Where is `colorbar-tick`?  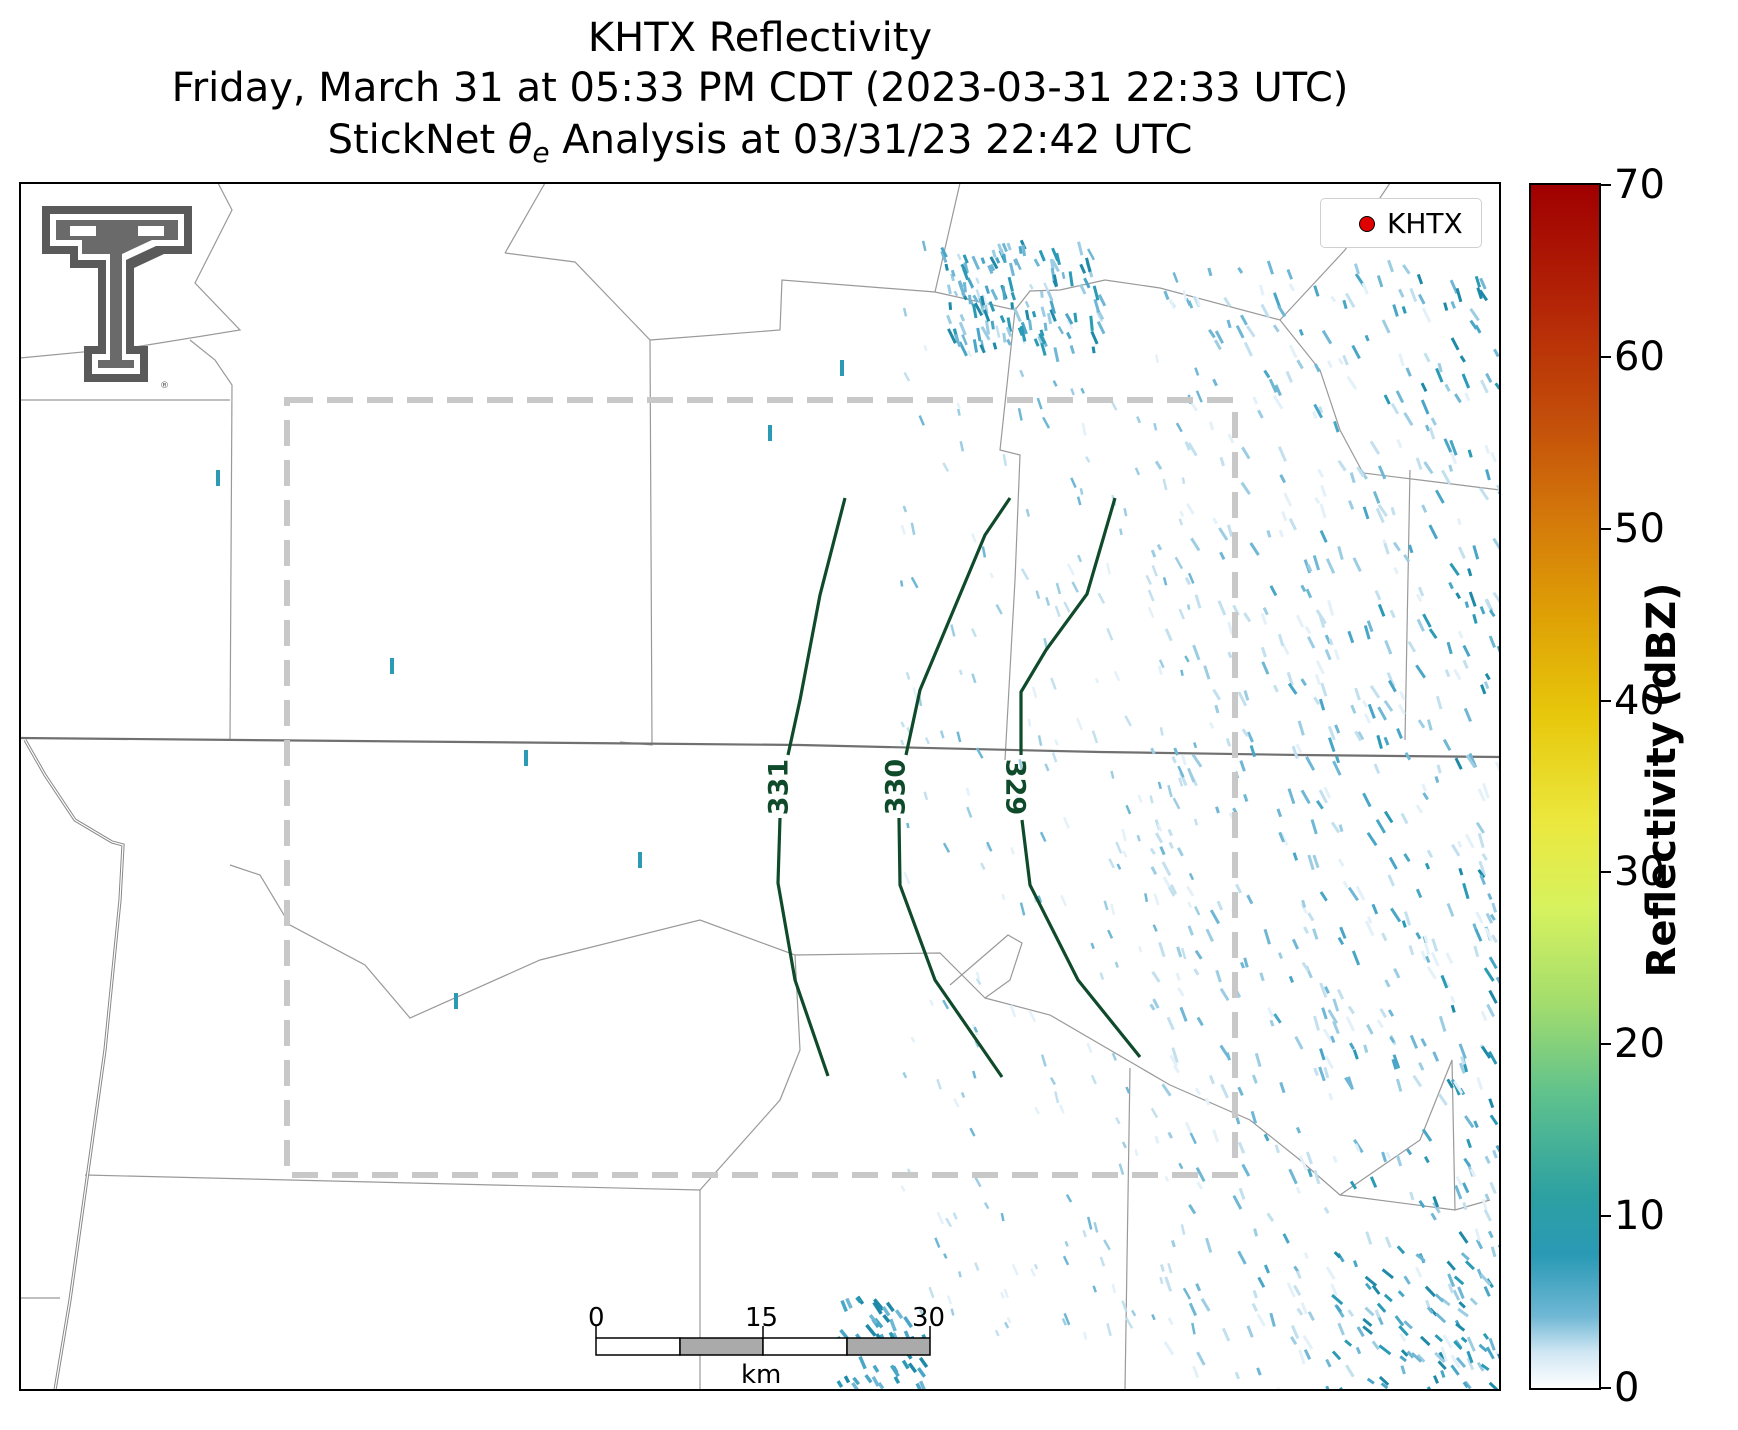
colorbar-tick is located at coordinates (1606, 1044).